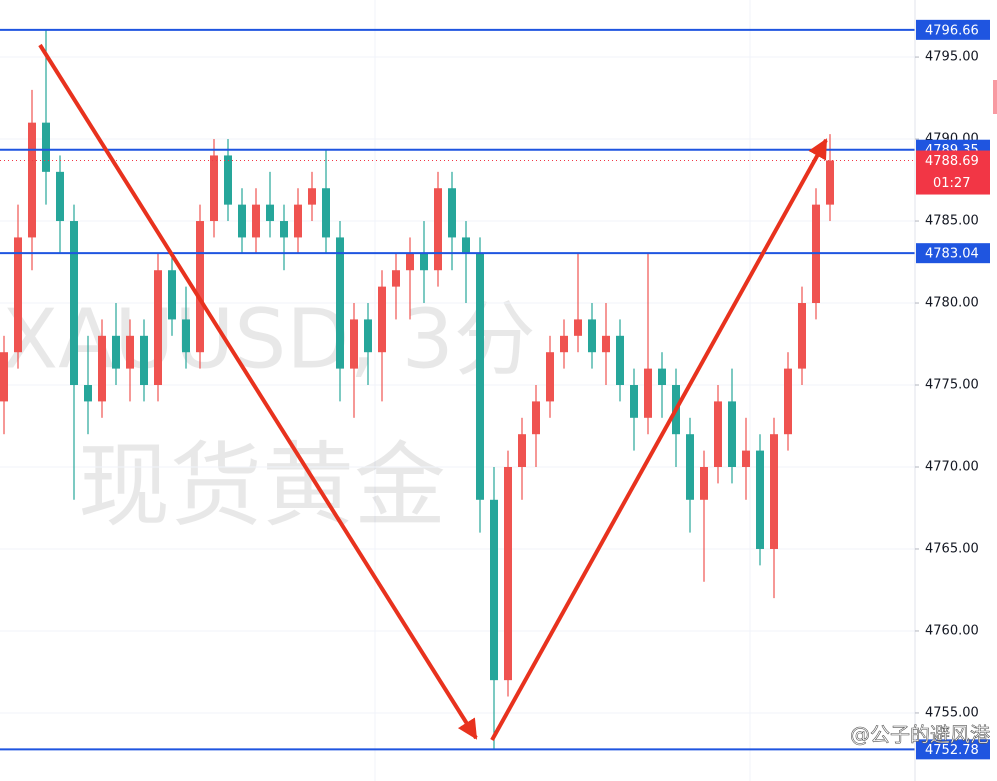 This screenshot has height=781, width=997. Describe the element at coordinates (952, 466) in the screenshot. I see `y-tick-label: 4770.00` at that location.